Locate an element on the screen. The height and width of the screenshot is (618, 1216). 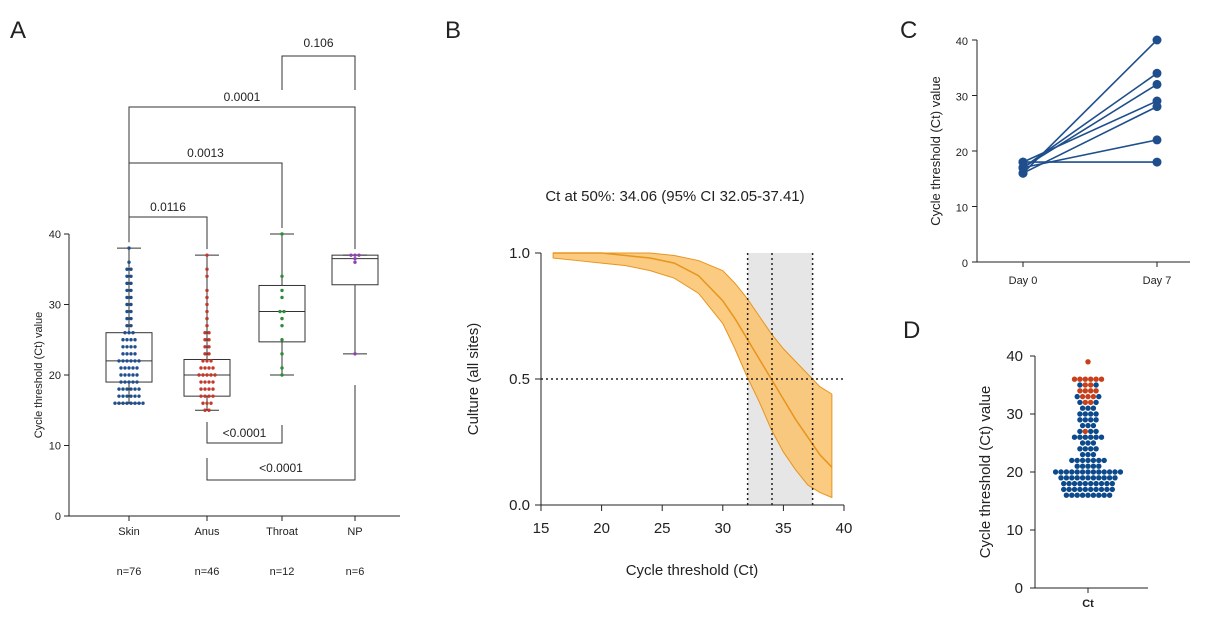
panel-d-y-tick-label: 20 is located at coordinates (1014, 472).